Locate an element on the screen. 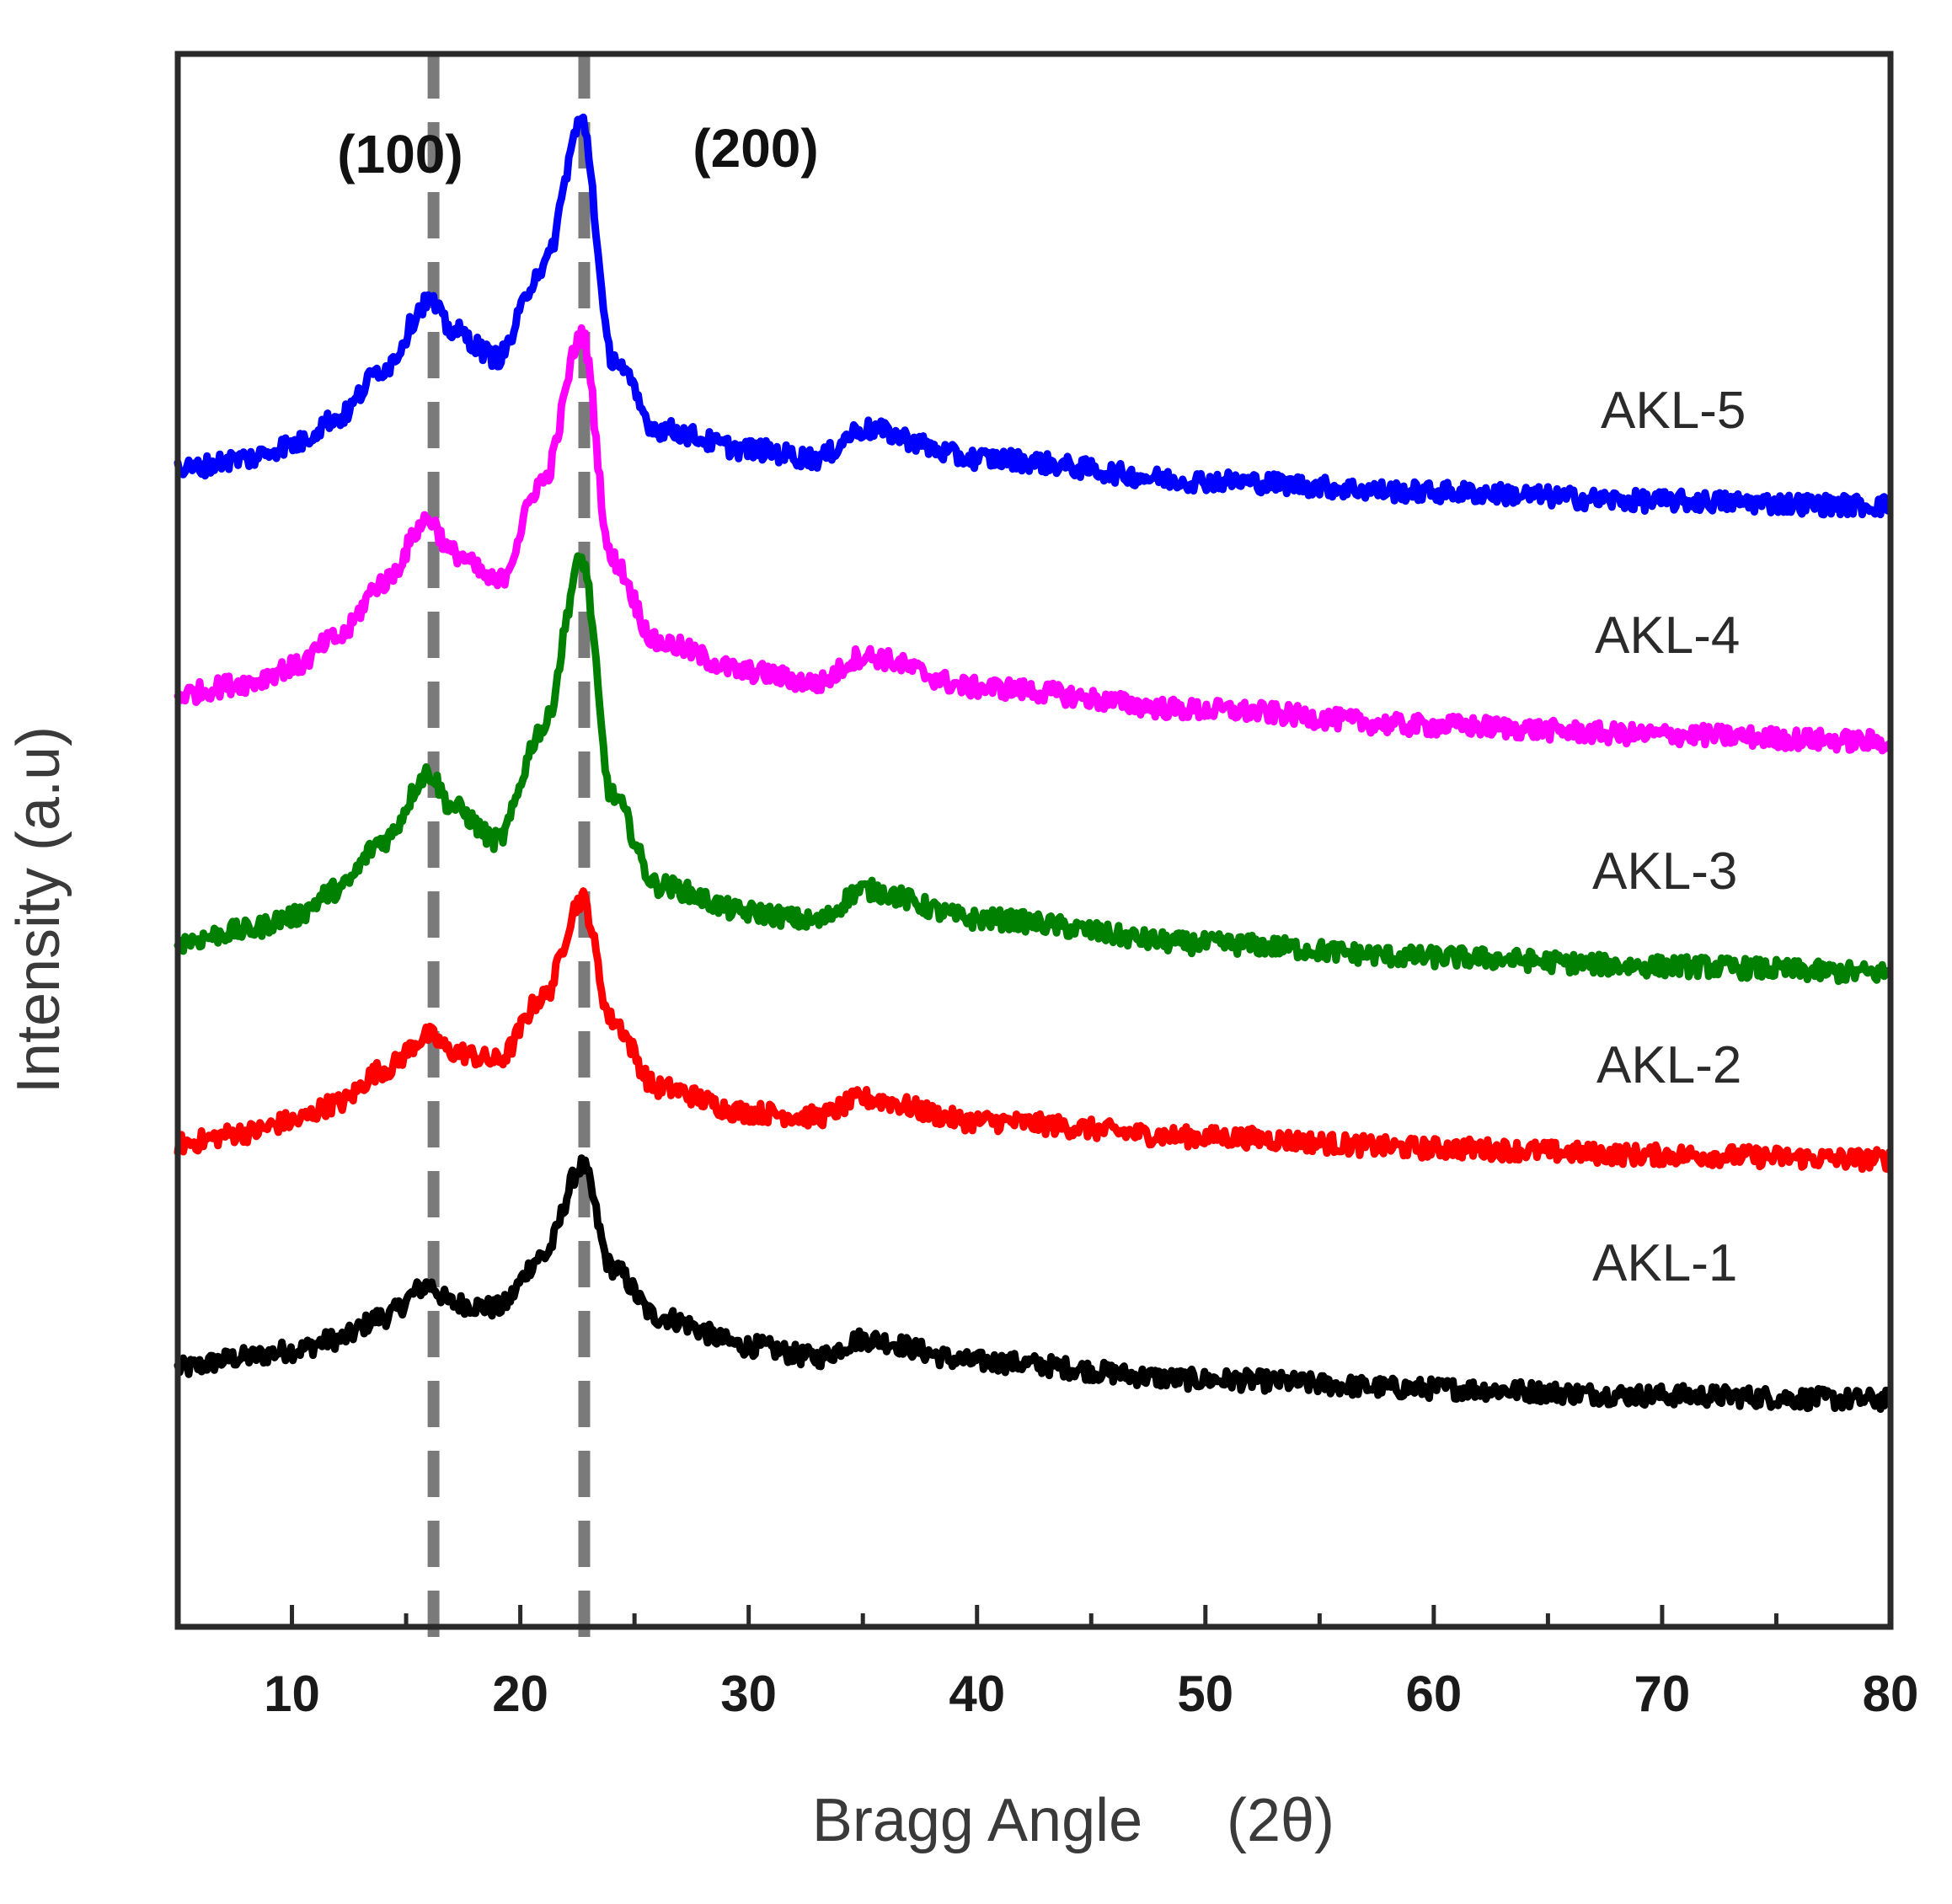 This screenshot has width=1952, height=1904. x-tick-label-10: 10 is located at coordinates (292, 1694).